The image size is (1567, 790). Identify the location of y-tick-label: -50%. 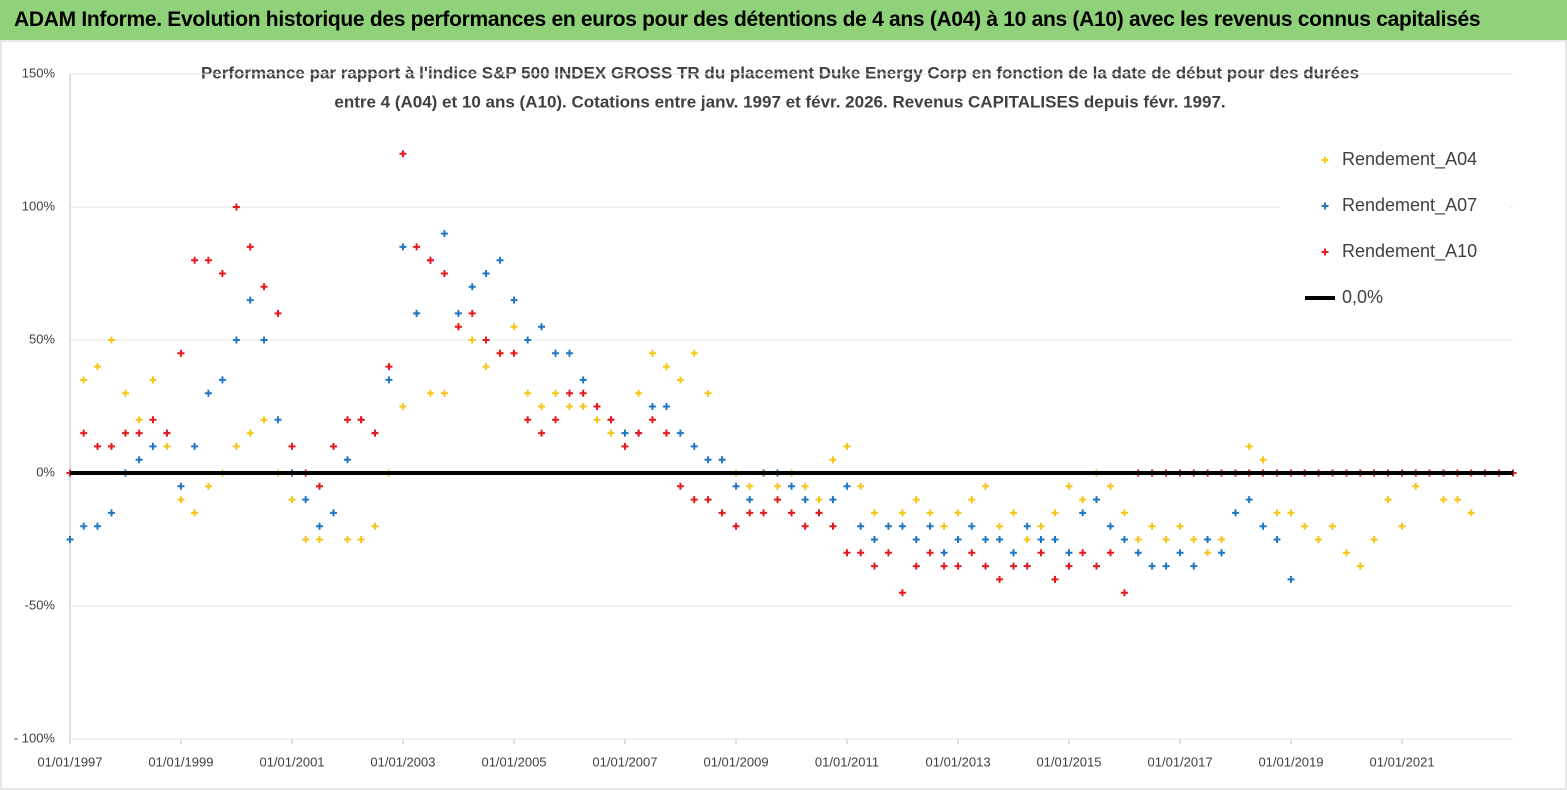
(40, 604).